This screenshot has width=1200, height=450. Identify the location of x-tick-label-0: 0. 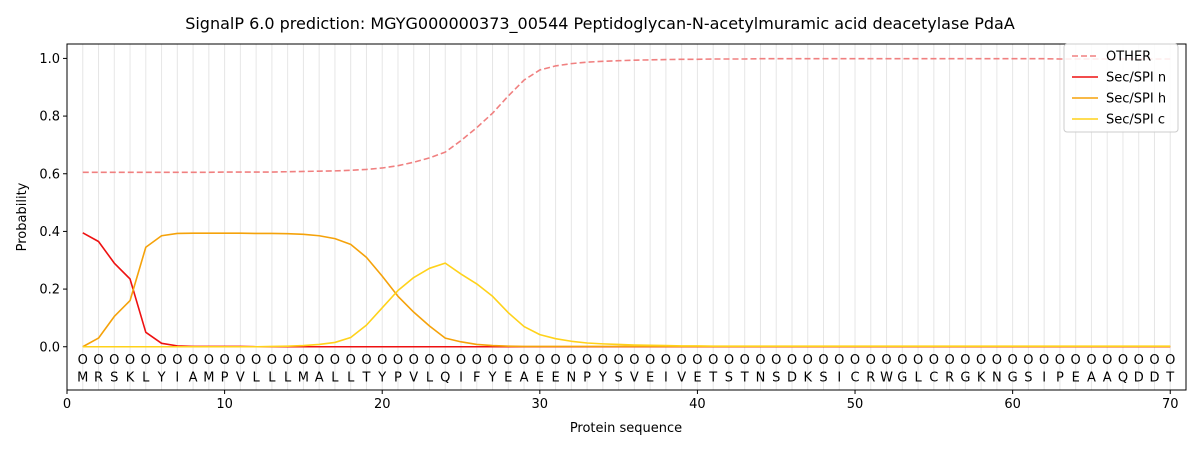
(67, 404).